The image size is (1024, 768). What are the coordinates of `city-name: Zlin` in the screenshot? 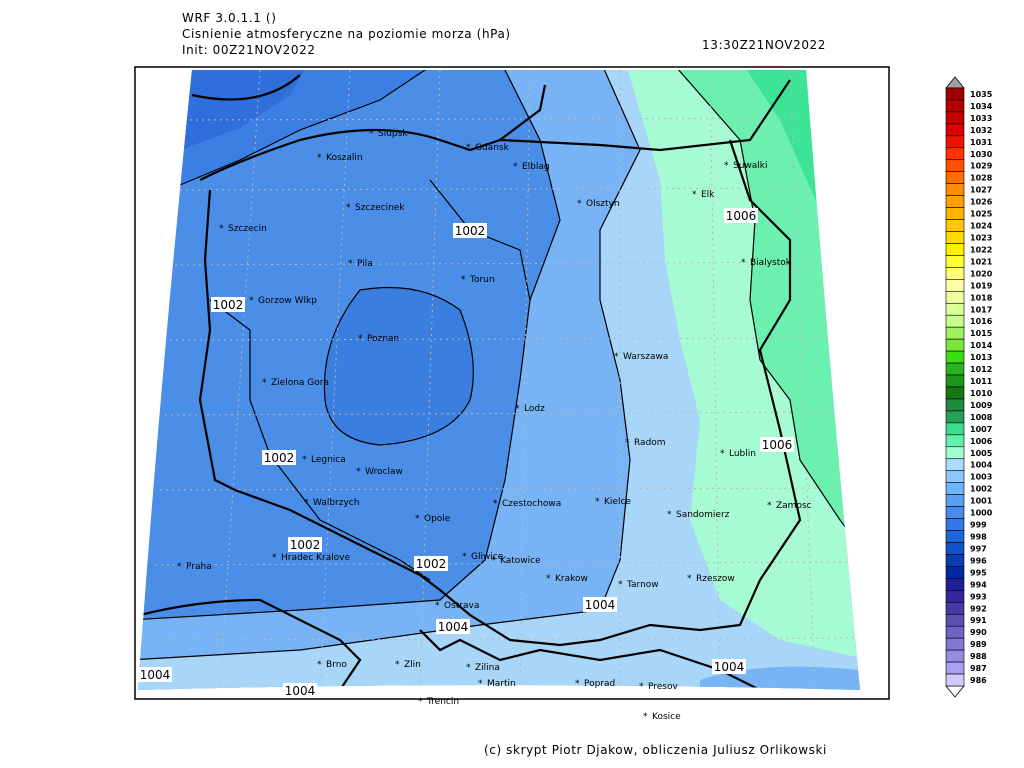 It's located at (412, 665).